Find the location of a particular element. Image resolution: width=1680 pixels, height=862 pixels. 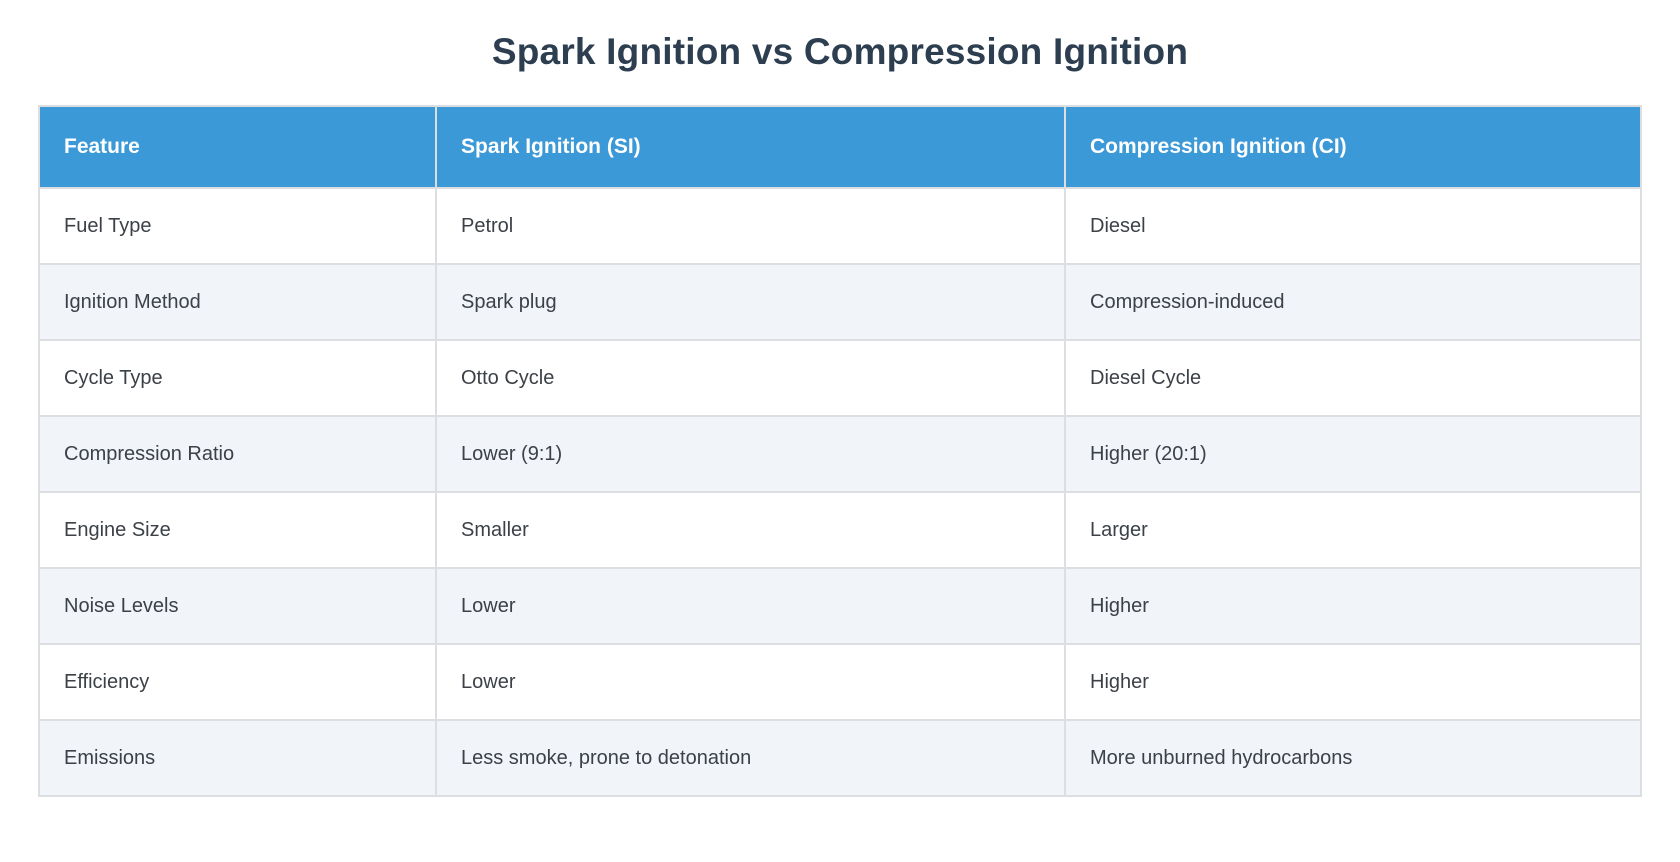

feature-cell: Engine Size is located at coordinates (237, 530).